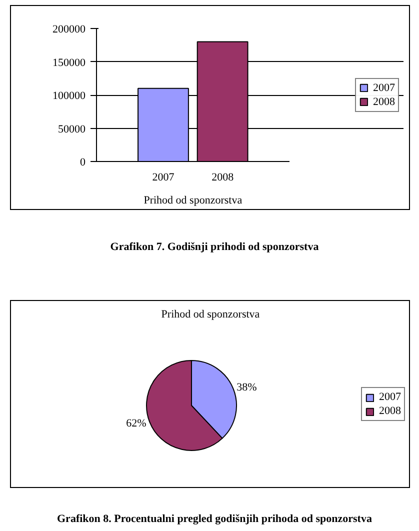 The height and width of the screenshot is (531, 419). I want to click on text: 2008, so click(223, 178).